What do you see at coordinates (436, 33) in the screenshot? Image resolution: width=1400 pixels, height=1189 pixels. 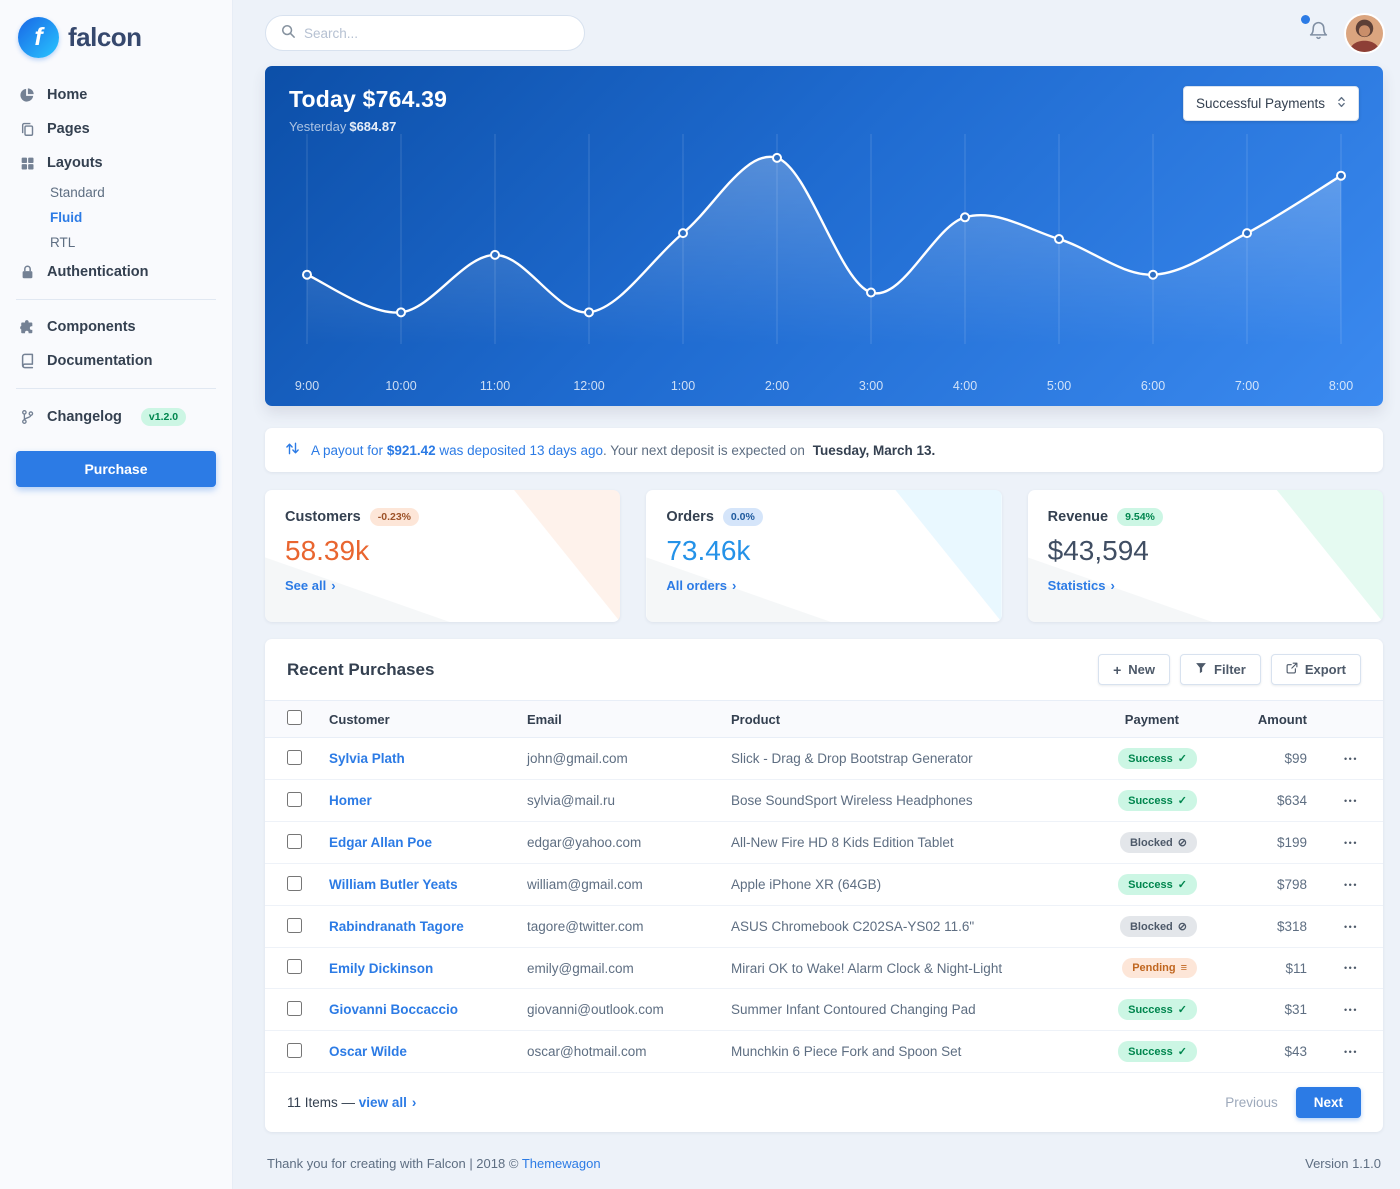 I see `search-input` at bounding box center [436, 33].